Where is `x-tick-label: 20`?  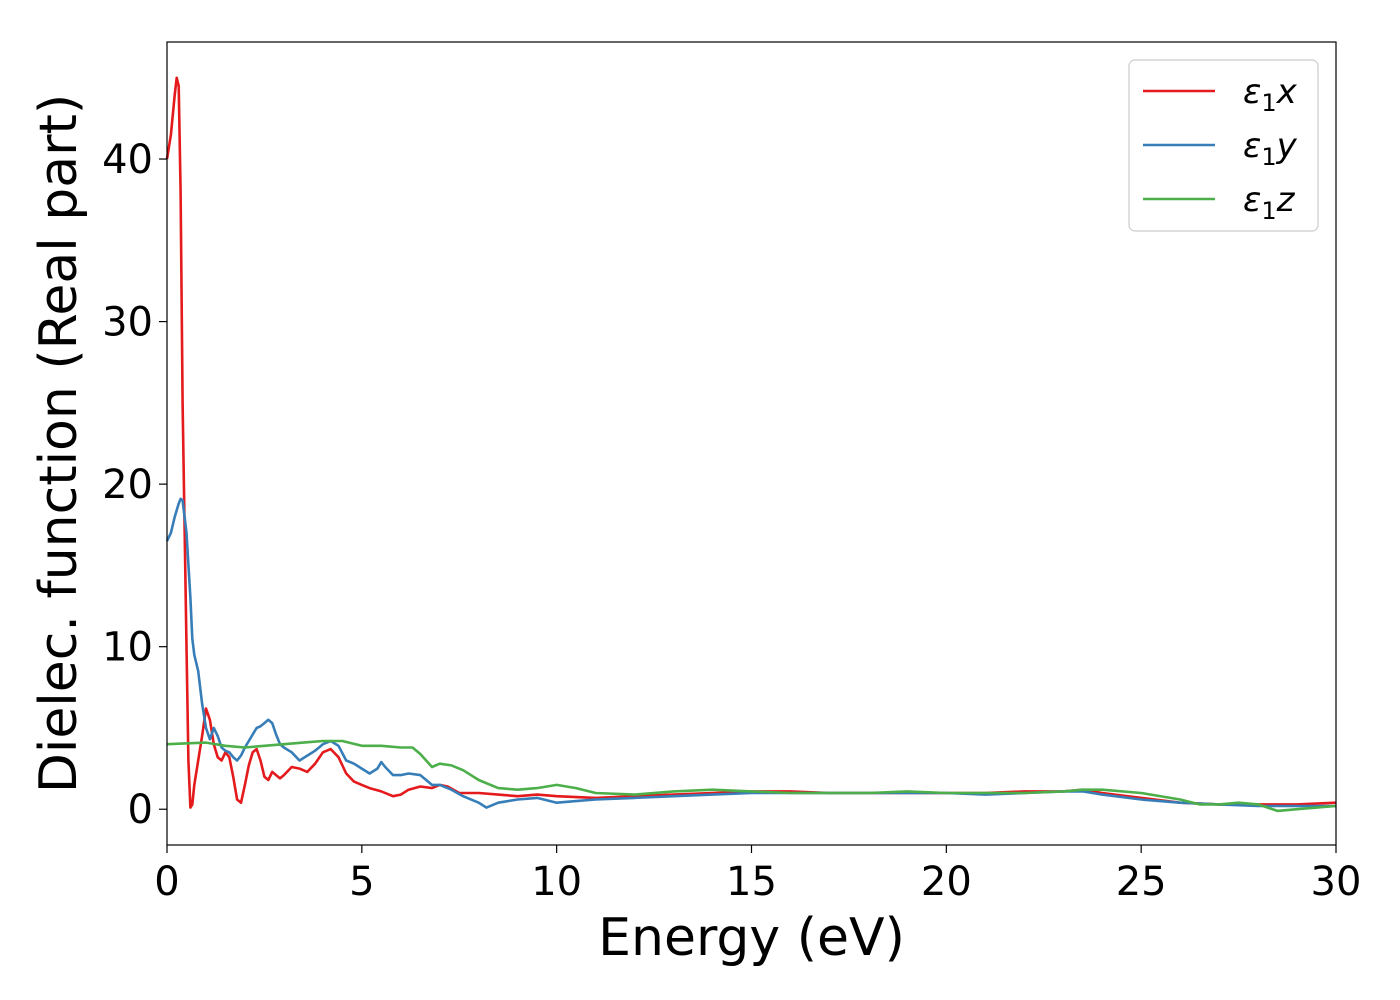 x-tick-label: 20 is located at coordinates (946, 882).